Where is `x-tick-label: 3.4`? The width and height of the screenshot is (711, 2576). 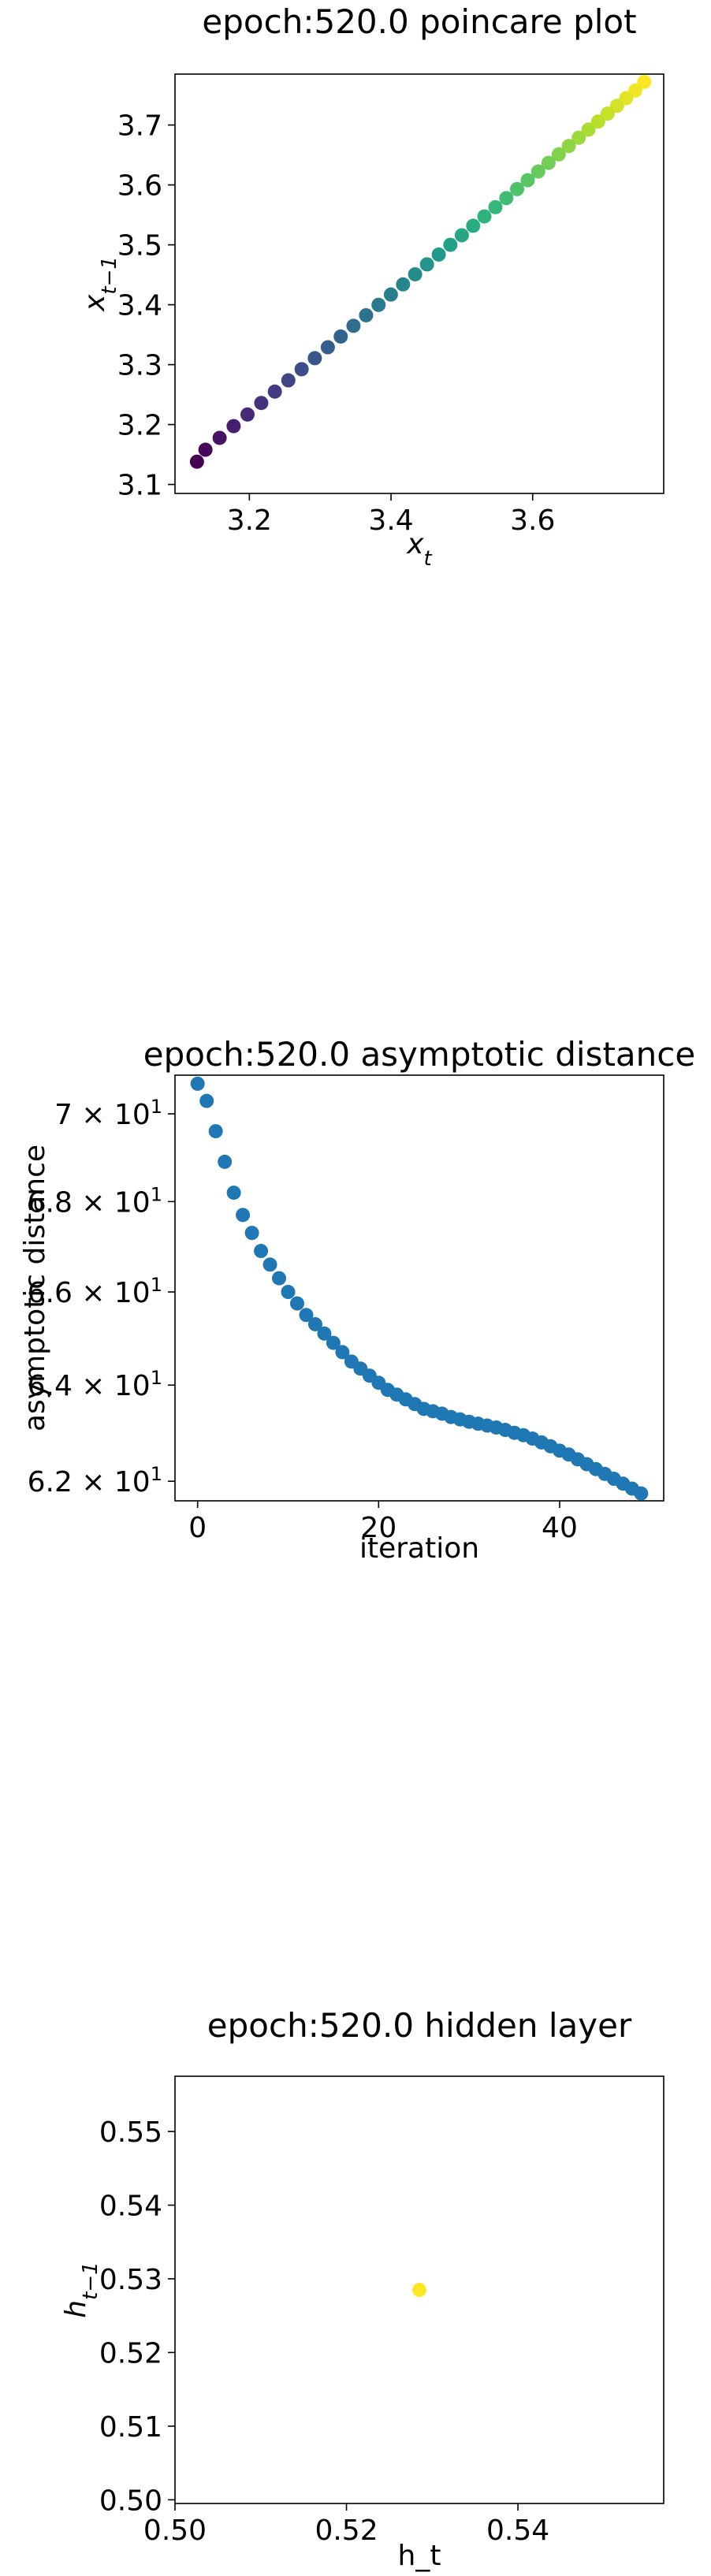
x-tick-label: 3.4 is located at coordinates (390, 520).